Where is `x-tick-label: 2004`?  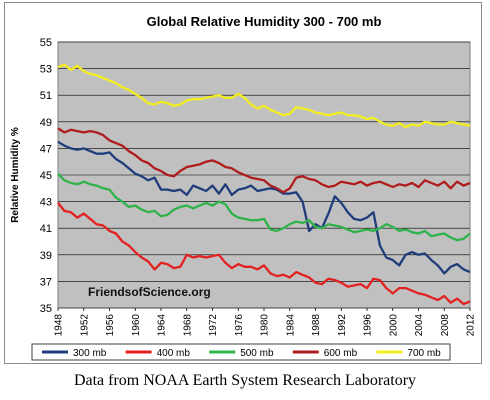
x-tick-label: 2004 is located at coordinates (419, 325).